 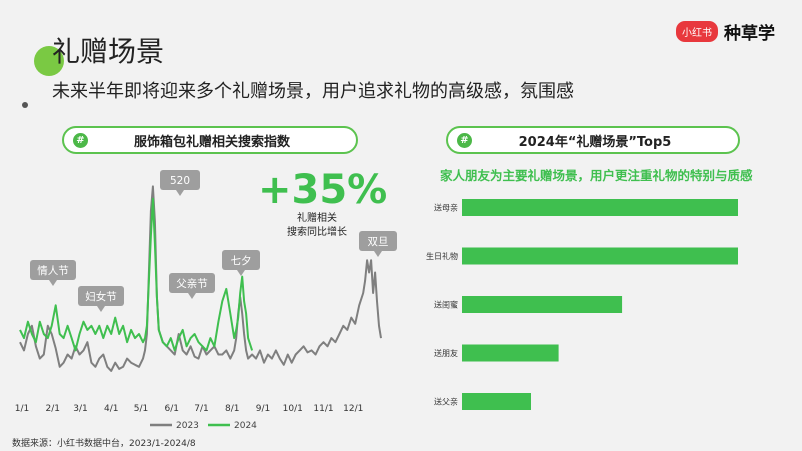 I want to click on legend-label: 2024, so click(x=245, y=426).